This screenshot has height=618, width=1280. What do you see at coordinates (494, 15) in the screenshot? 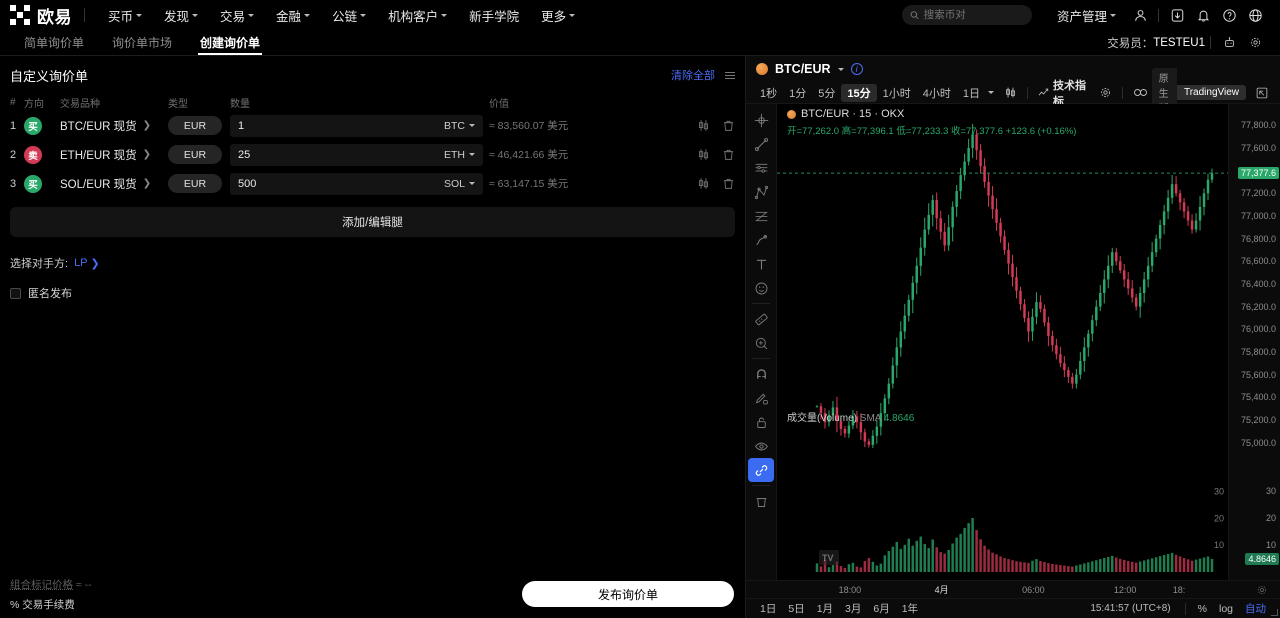
I see `nav-item-academy: 新手学院` at bounding box center [494, 15].